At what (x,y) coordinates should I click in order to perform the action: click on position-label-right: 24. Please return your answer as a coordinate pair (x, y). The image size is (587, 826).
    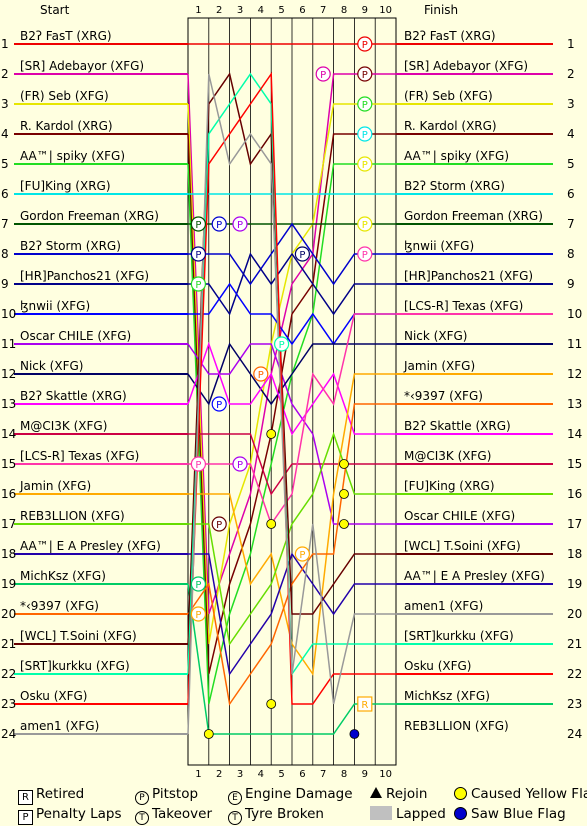
    Looking at the image, I should click on (574, 734).